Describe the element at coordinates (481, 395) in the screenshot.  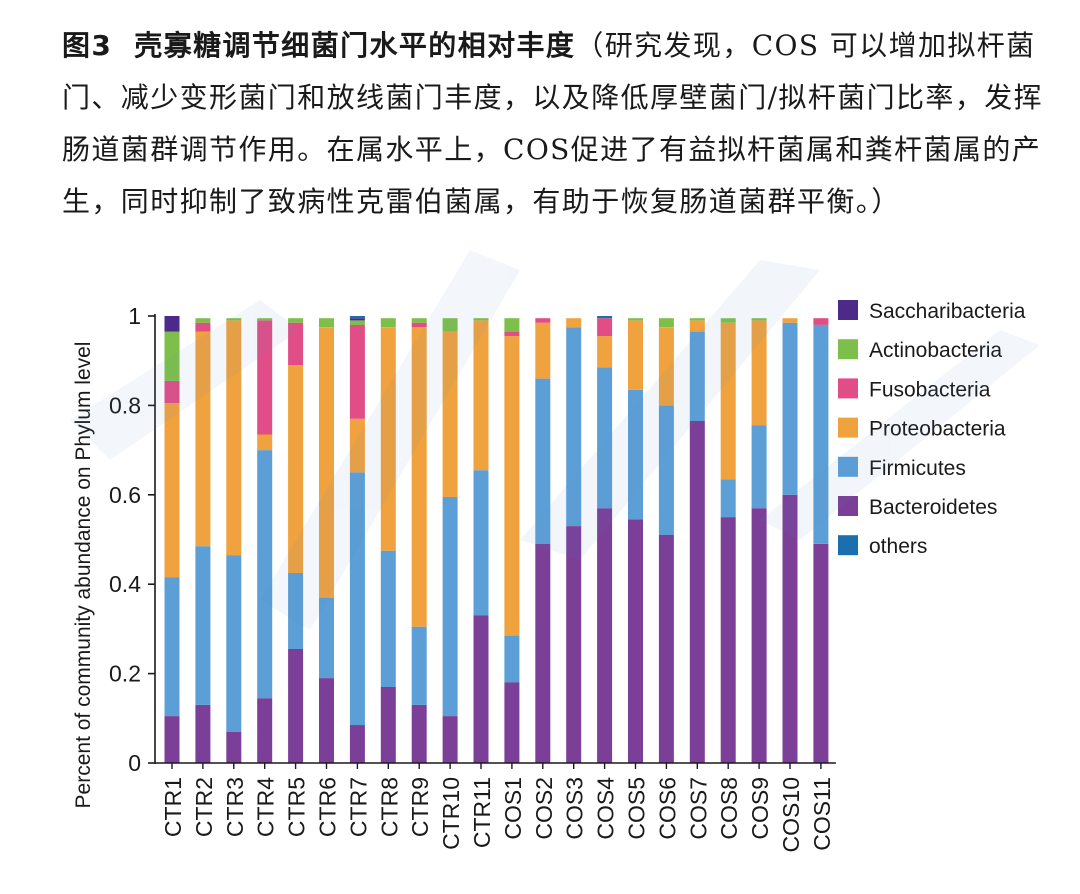
I see `bar-segment-proteobacteria-ctr11` at that location.